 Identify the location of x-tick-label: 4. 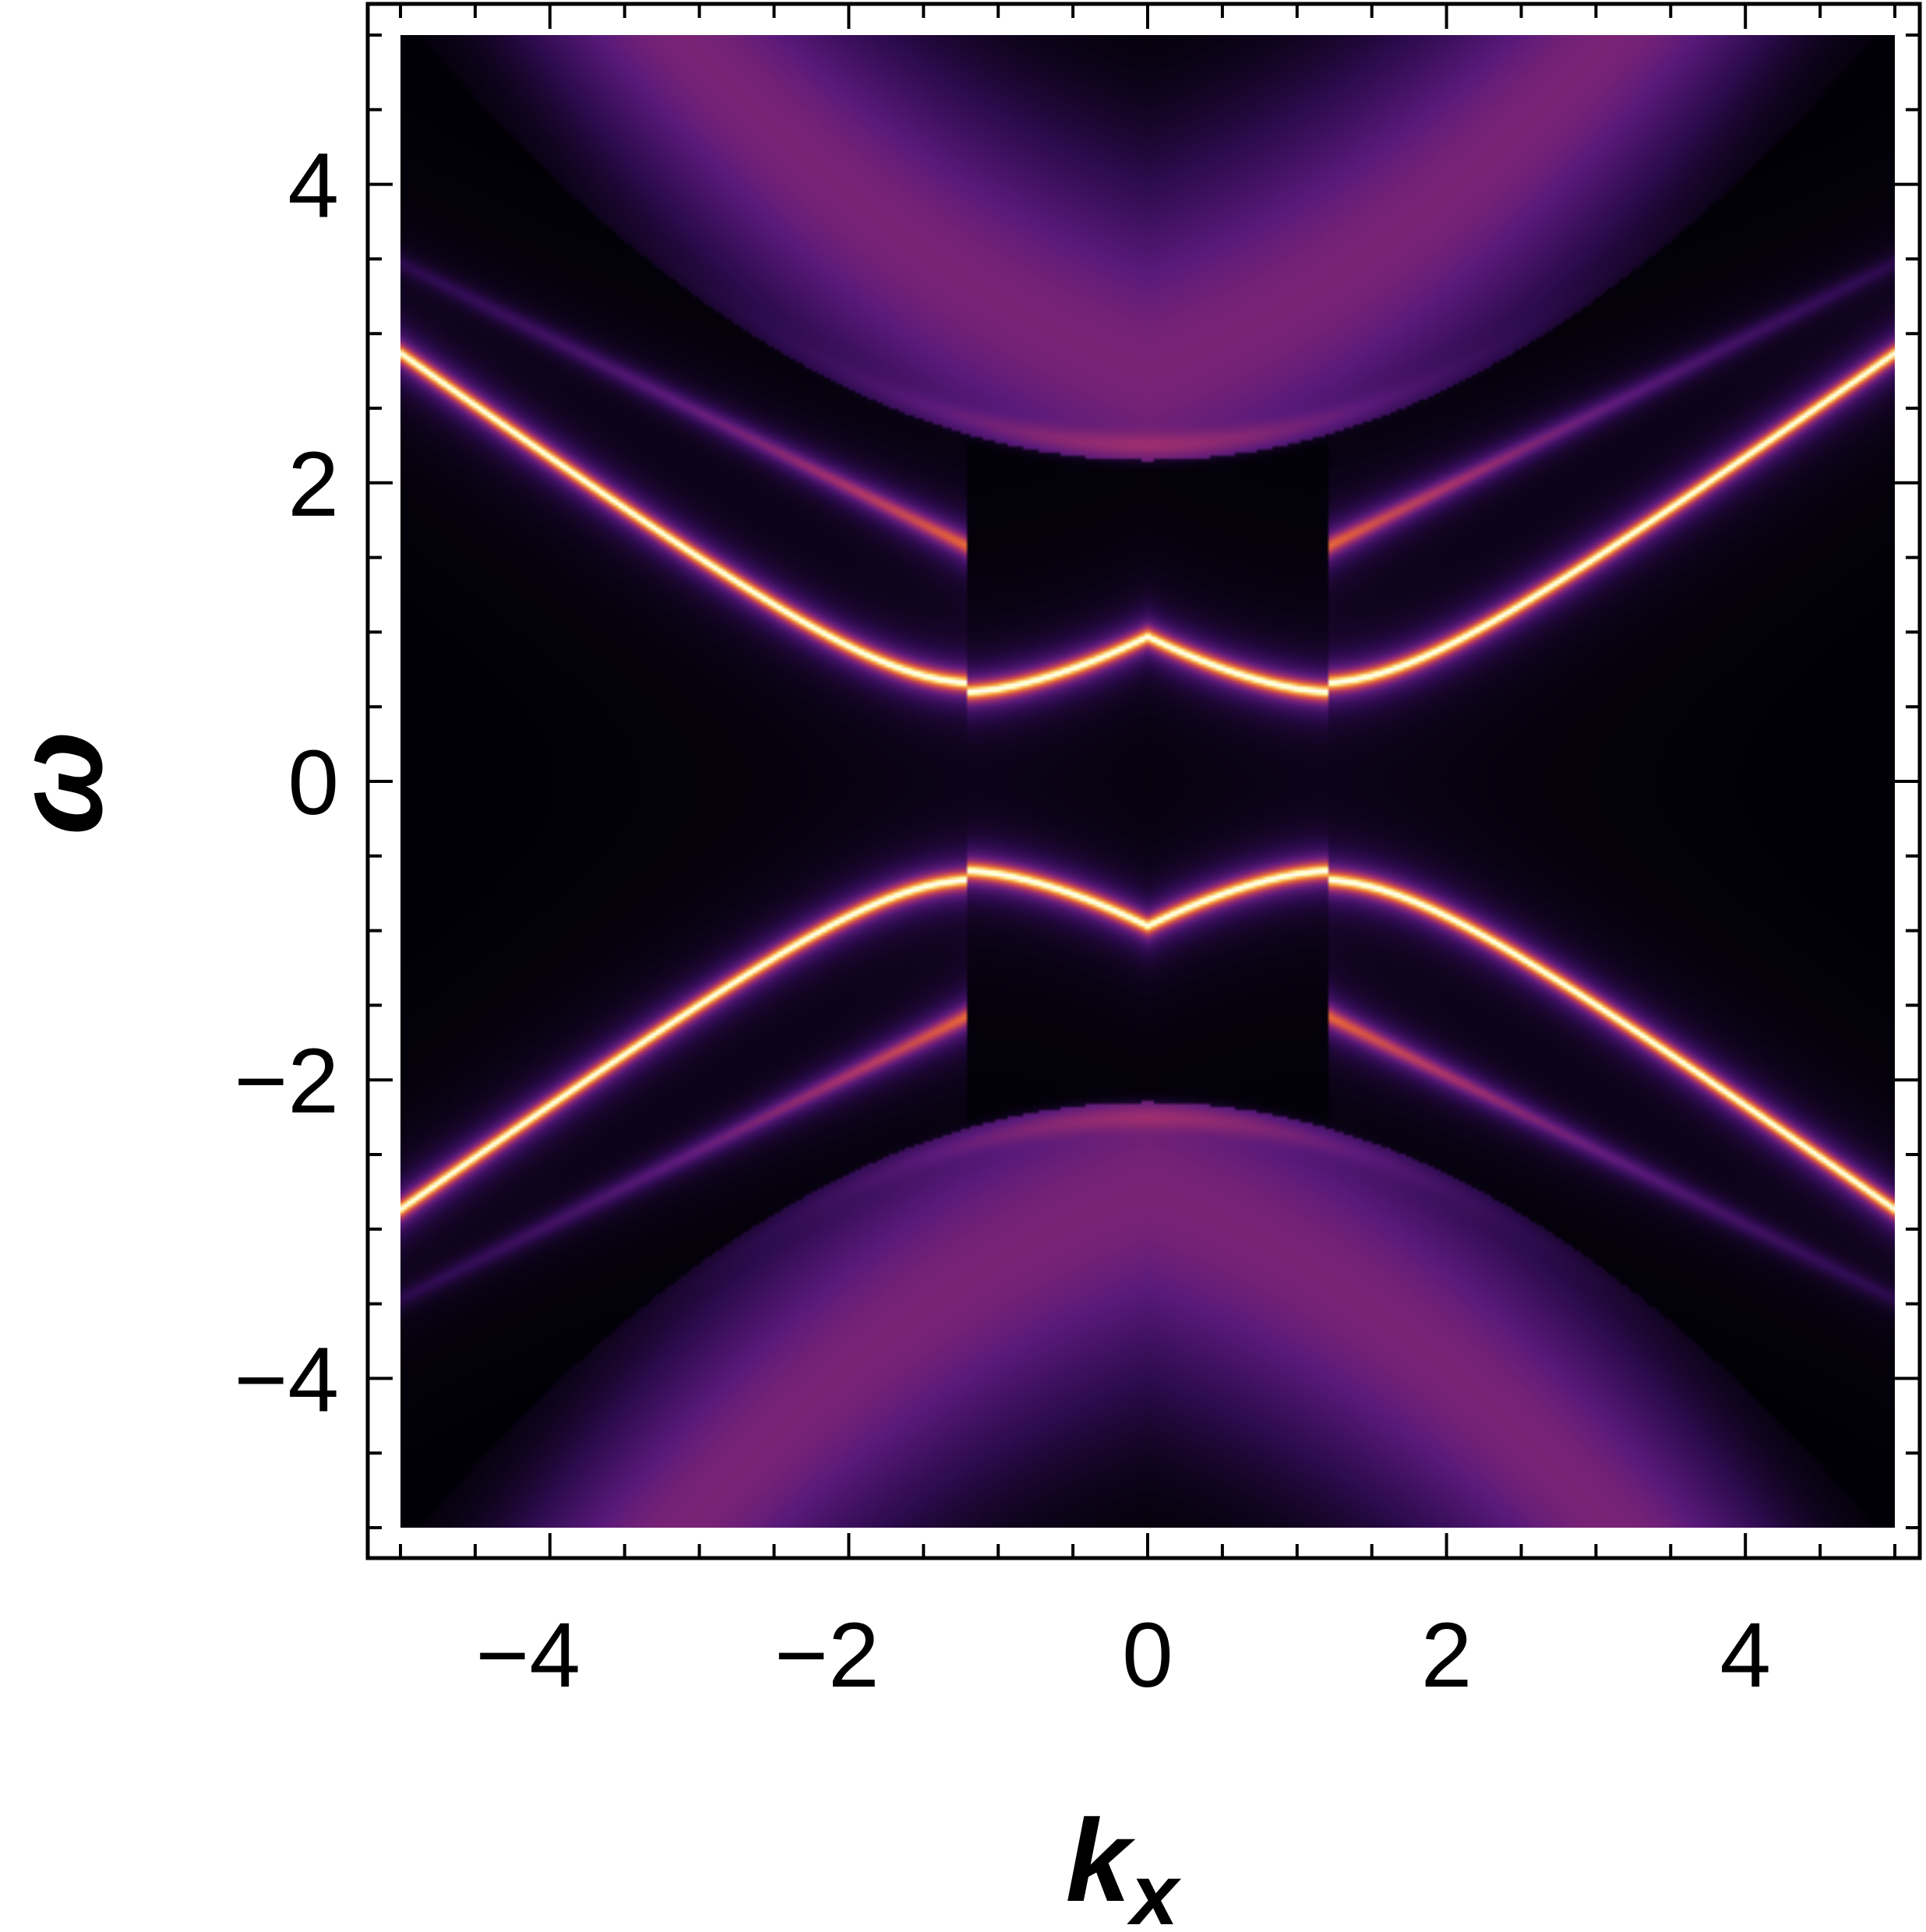
(1745, 1655).